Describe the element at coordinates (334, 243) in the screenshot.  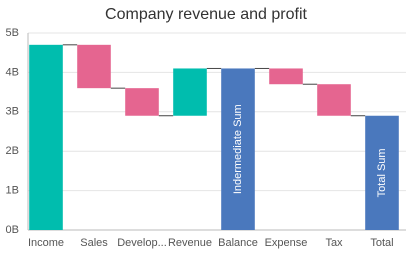
I see `x-tick-label: Tax` at that location.